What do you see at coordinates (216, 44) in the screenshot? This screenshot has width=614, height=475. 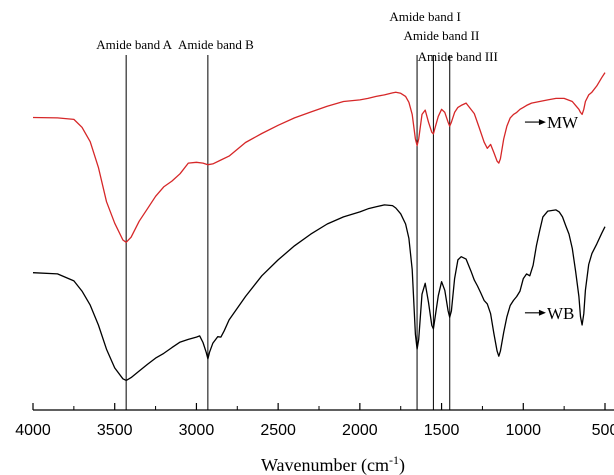 I see `reference-line-label: Amide band B` at bounding box center [216, 44].